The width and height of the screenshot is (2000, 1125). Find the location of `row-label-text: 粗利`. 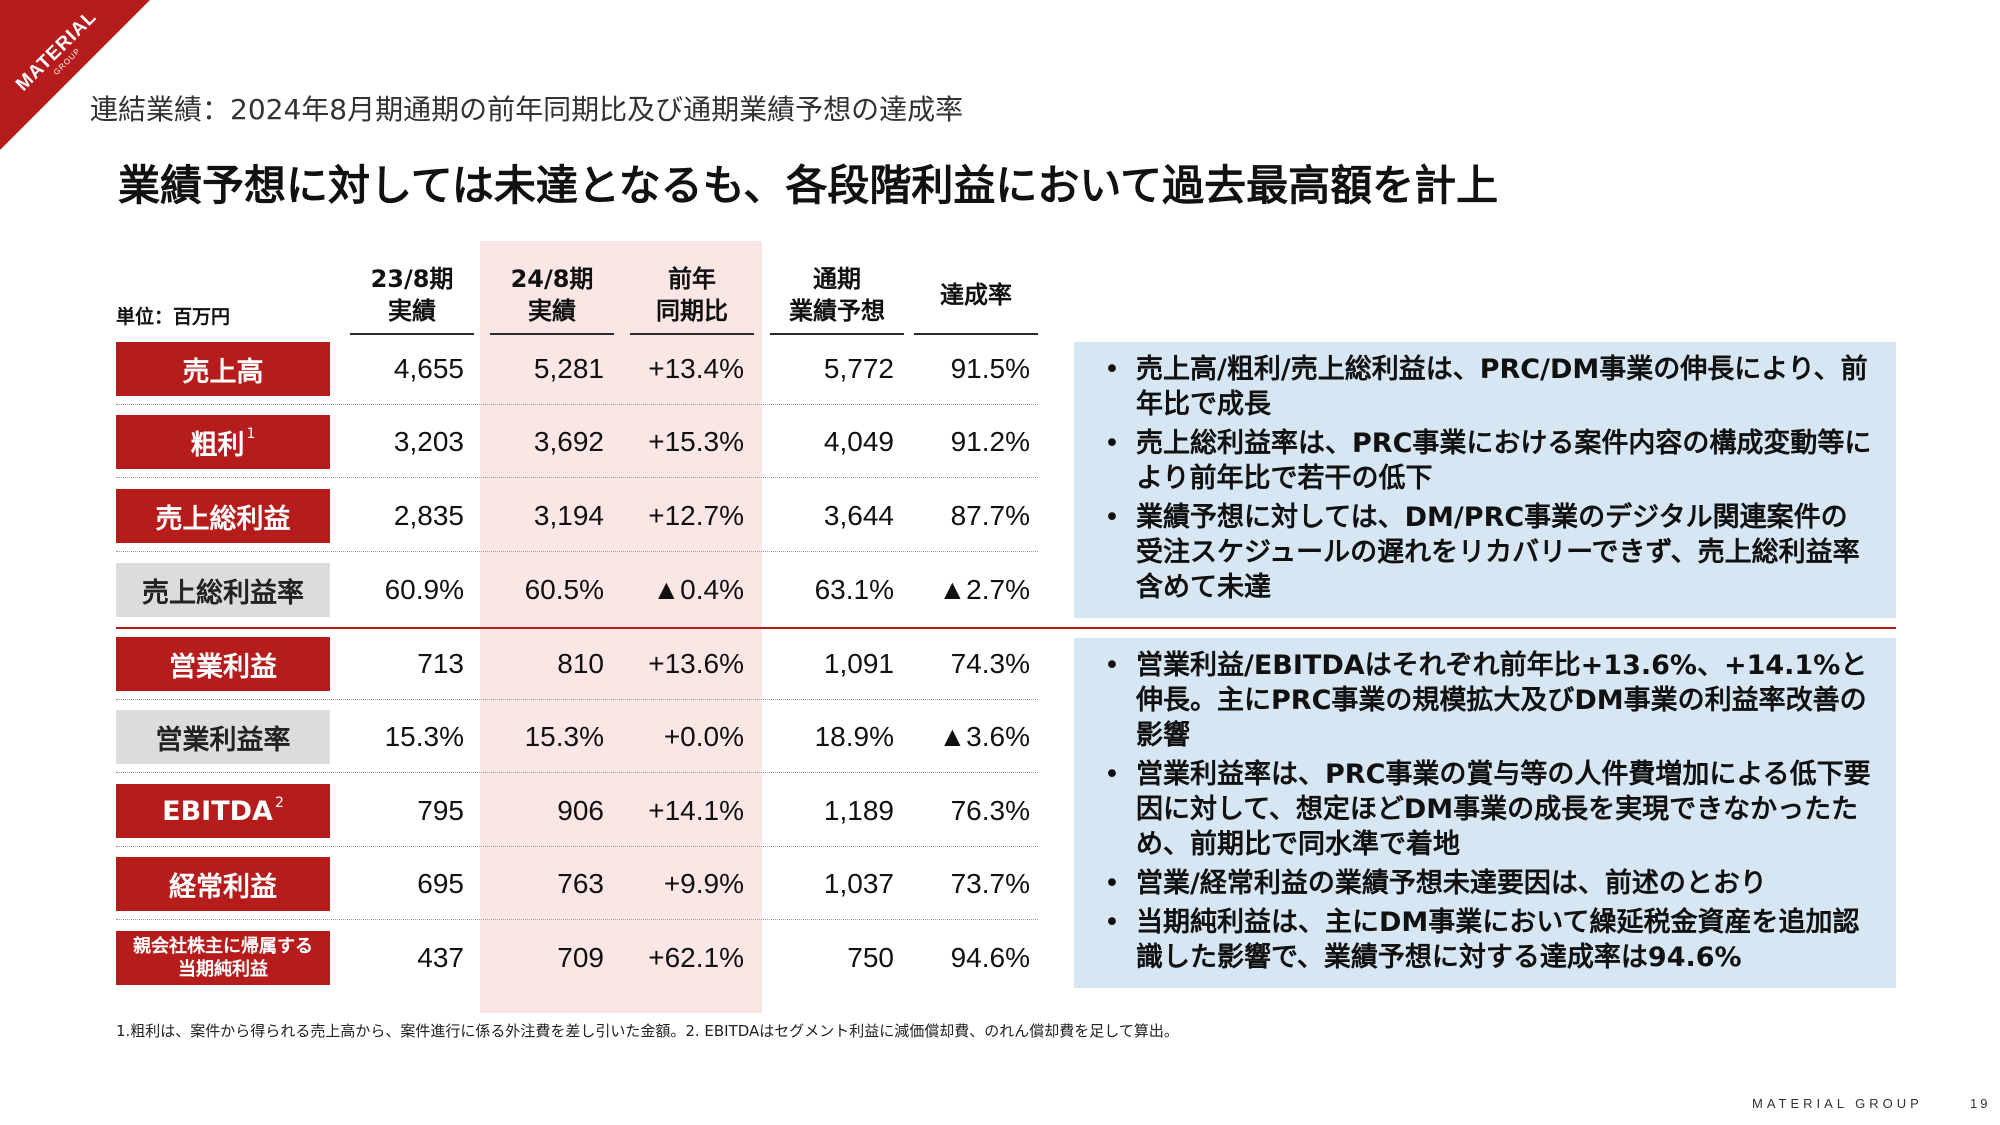

row-label-text: 粗利 is located at coordinates (217, 445).